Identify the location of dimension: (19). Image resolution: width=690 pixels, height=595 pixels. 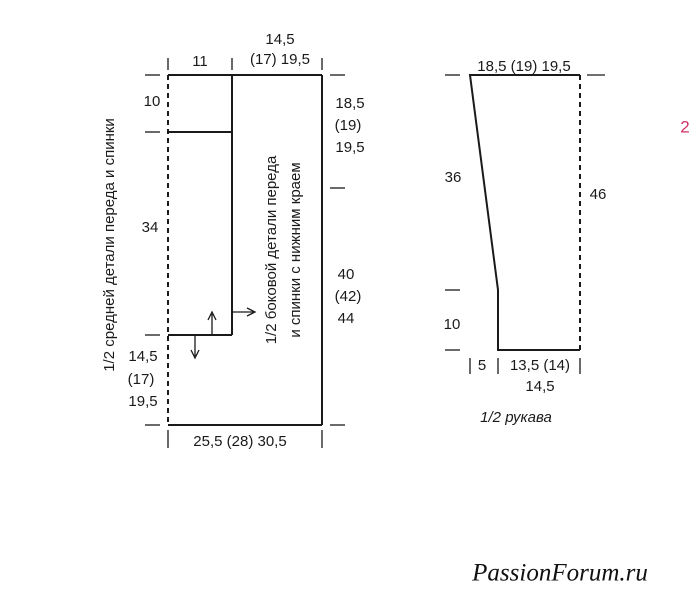
(348, 125).